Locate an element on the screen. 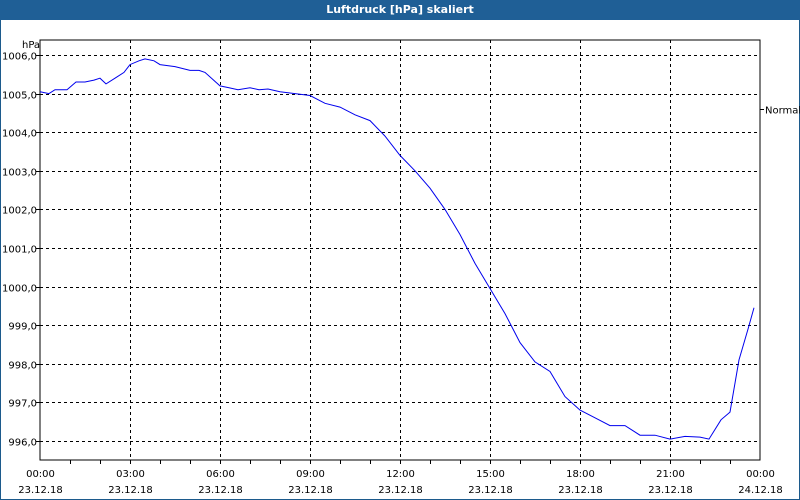 Image resolution: width=800 pixels, height=500 pixels. y-tick-label: 1003,0 is located at coordinates (19, 173).